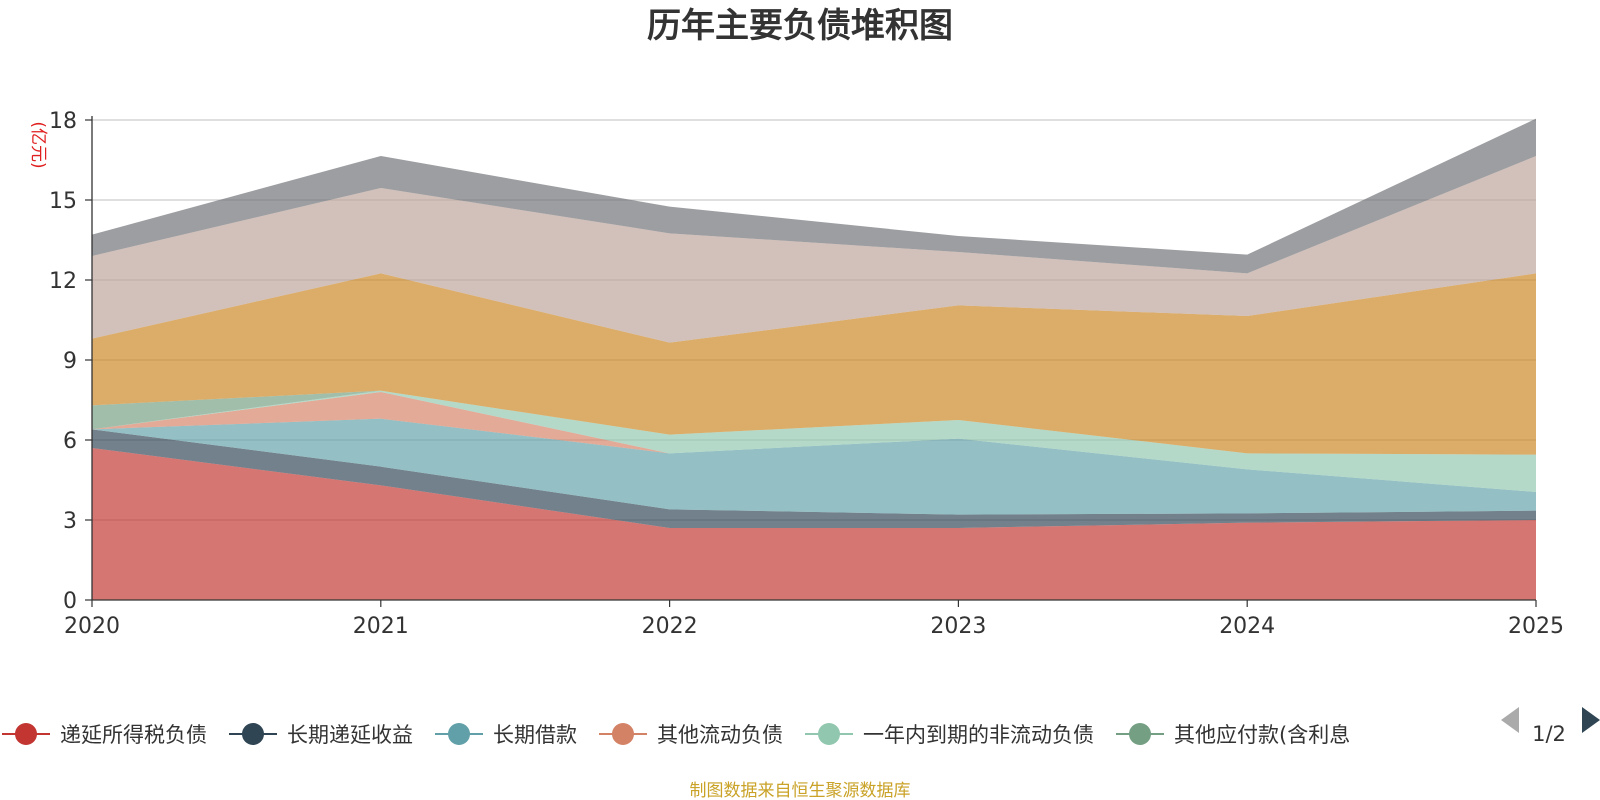 The width and height of the screenshot is (1600, 800). Describe the element at coordinates (1510, 720) in the screenshot. I see `legend-prev-page-icon` at that location.